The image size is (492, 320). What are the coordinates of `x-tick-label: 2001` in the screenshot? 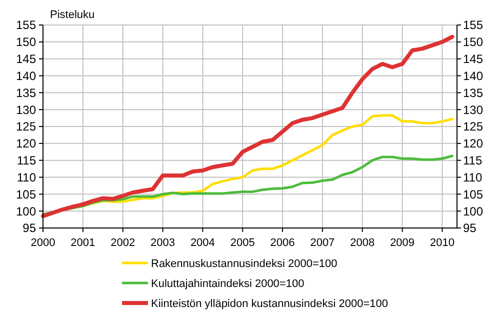 It's located at (83, 243).